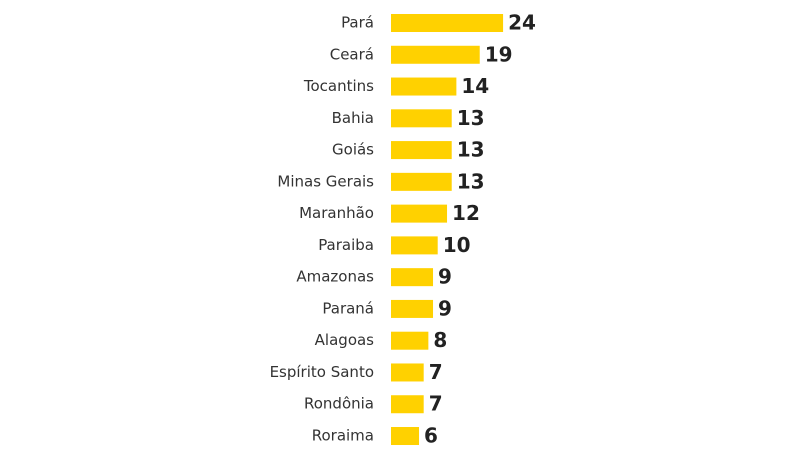  What do you see at coordinates (475, 86) in the screenshot?
I see `value-label: 14` at bounding box center [475, 86].